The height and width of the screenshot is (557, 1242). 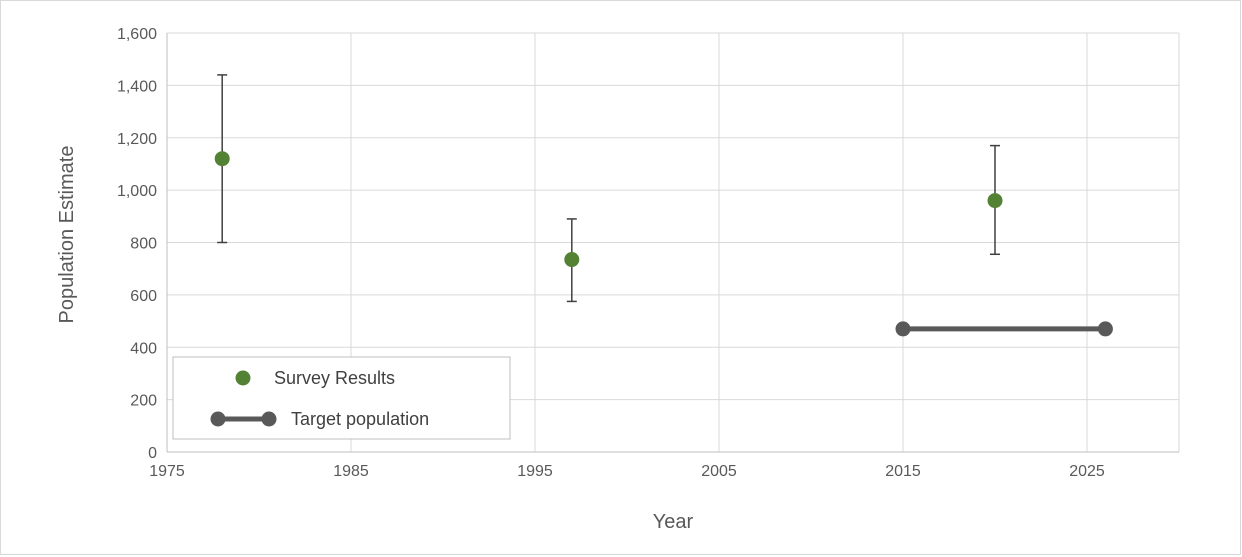 What do you see at coordinates (137, 191) in the screenshot?
I see `y-tick-label: 1,000` at bounding box center [137, 191].